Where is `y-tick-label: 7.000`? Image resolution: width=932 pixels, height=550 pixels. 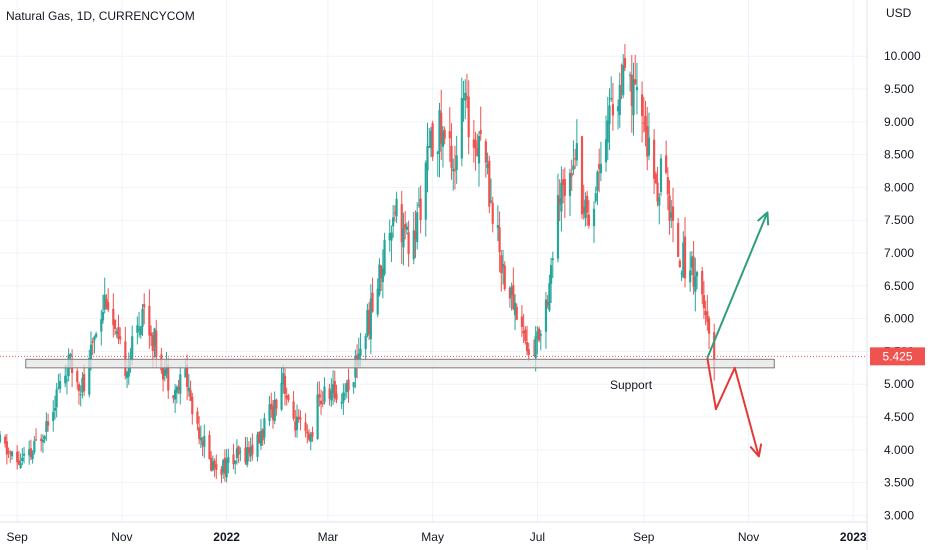
y-tick-label: 7.000 is located at coordinates (899, 253).